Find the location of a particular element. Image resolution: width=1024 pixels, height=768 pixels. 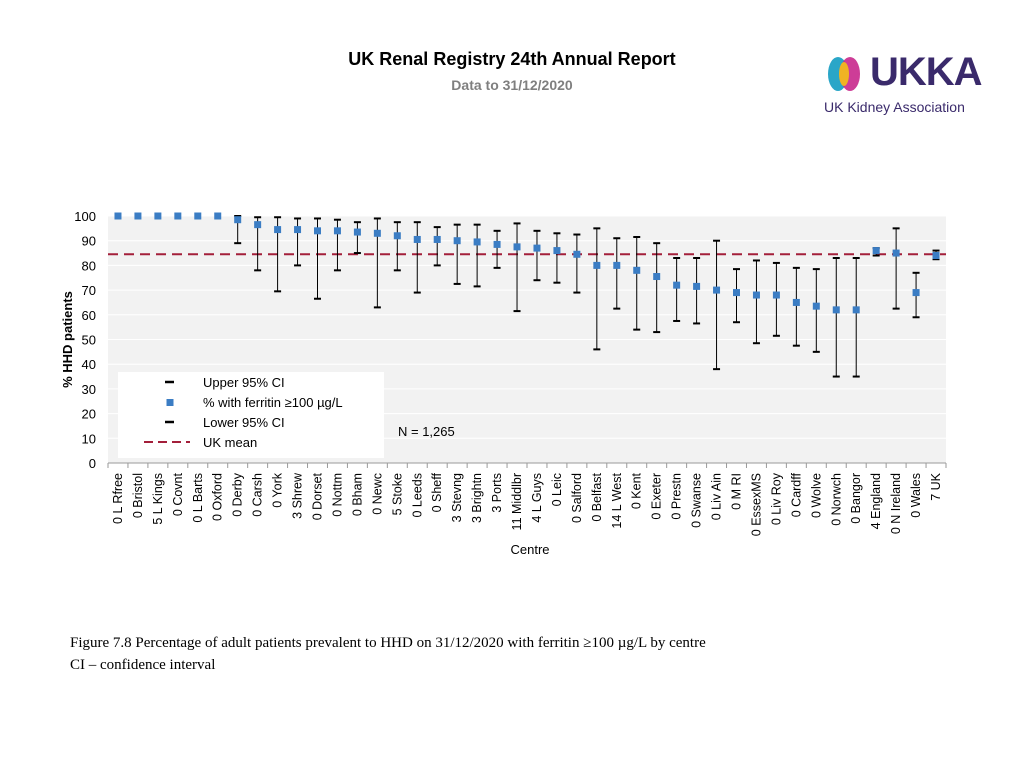

x-tick-label: 0 Bristol is located at coordinates (138, 495).